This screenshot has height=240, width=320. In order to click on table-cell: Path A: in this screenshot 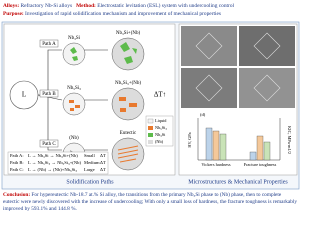, I will do `click(17, 155)`.